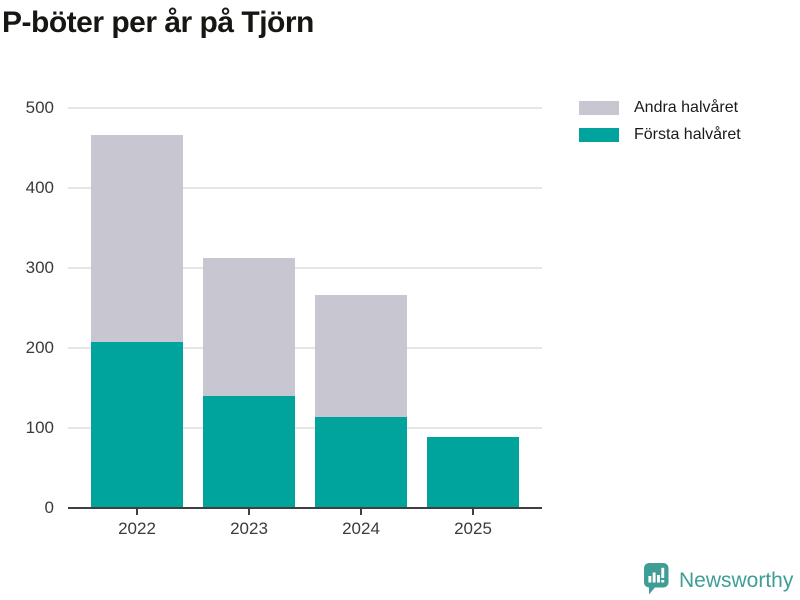 This screenshot has width=800, height=600. I want to click on x-tick-label-2023: 2023, so click(249, 528).